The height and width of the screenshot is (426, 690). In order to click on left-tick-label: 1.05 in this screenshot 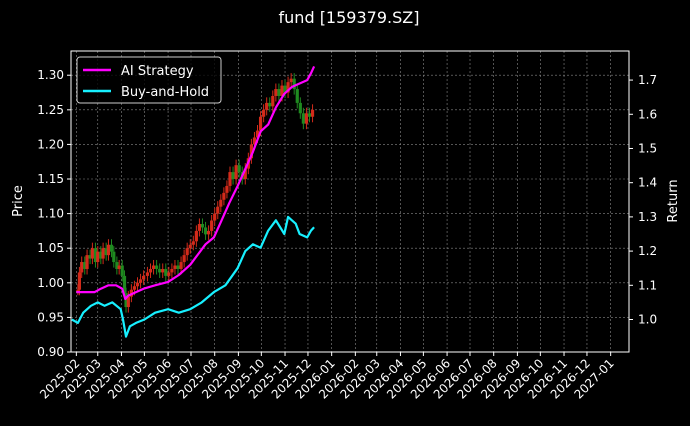, I will do `click(50, 248)`.